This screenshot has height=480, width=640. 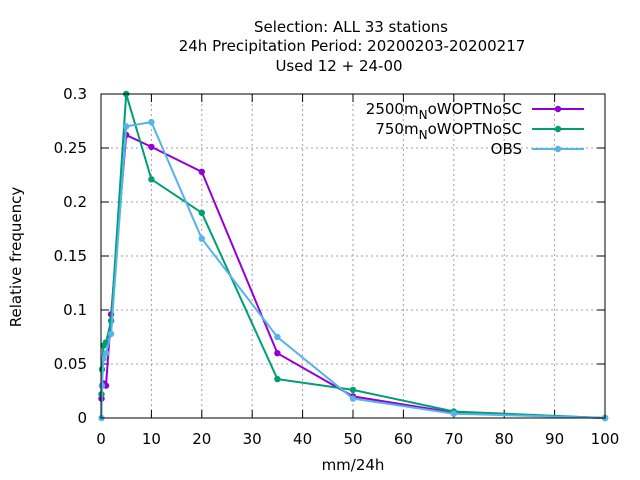 I want to click on x-tick-label: 10, so click(x=151, y=439).